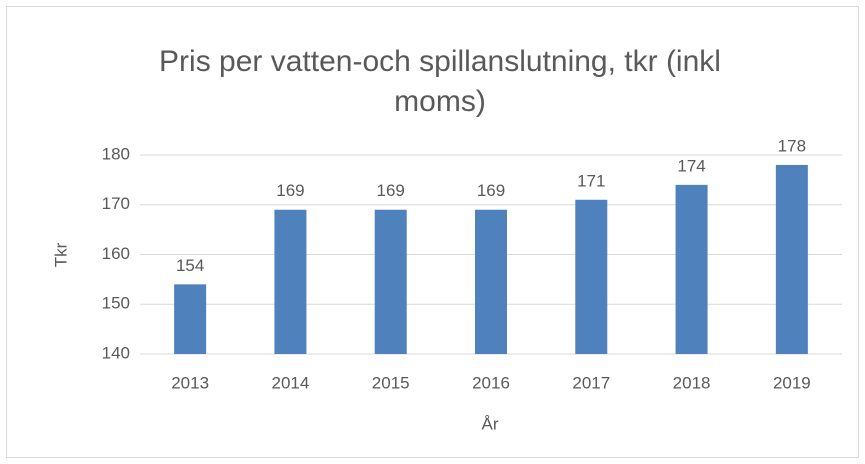  What do you see at coordinates (591, 382) in the screenshot?
I see `x-tick-label: 2017` at bounding box center [591, 382].